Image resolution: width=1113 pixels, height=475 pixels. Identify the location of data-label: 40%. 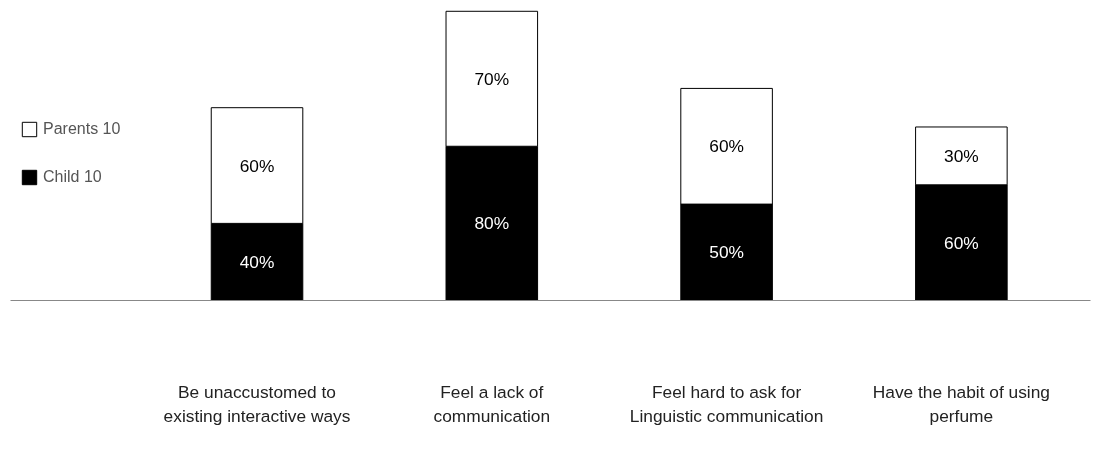
(257, 261).